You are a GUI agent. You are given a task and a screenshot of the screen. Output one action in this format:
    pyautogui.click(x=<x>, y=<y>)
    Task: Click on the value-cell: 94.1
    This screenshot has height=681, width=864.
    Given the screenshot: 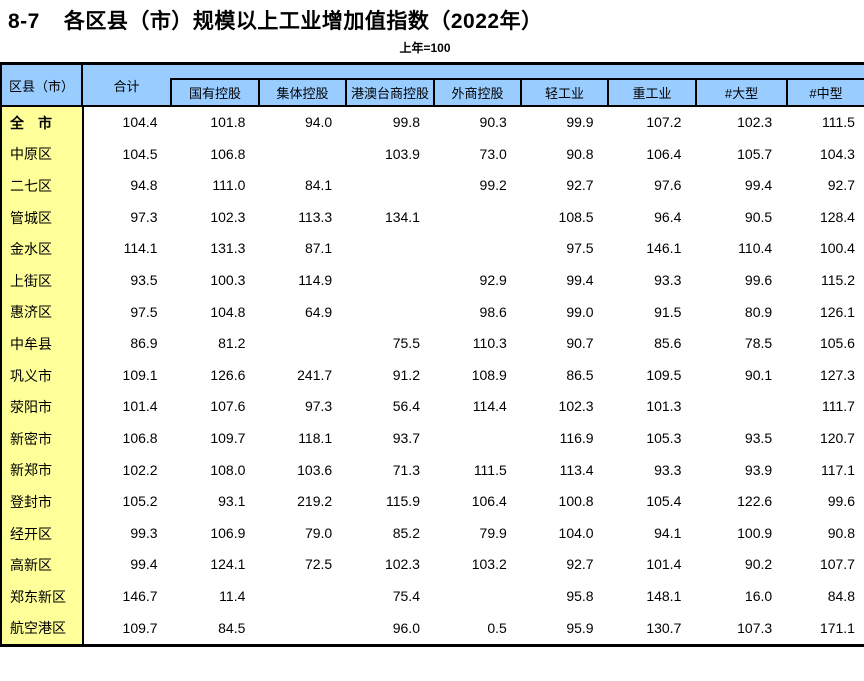 What is the action you would take?
    pyautogui.click(x=668, y=532)
    